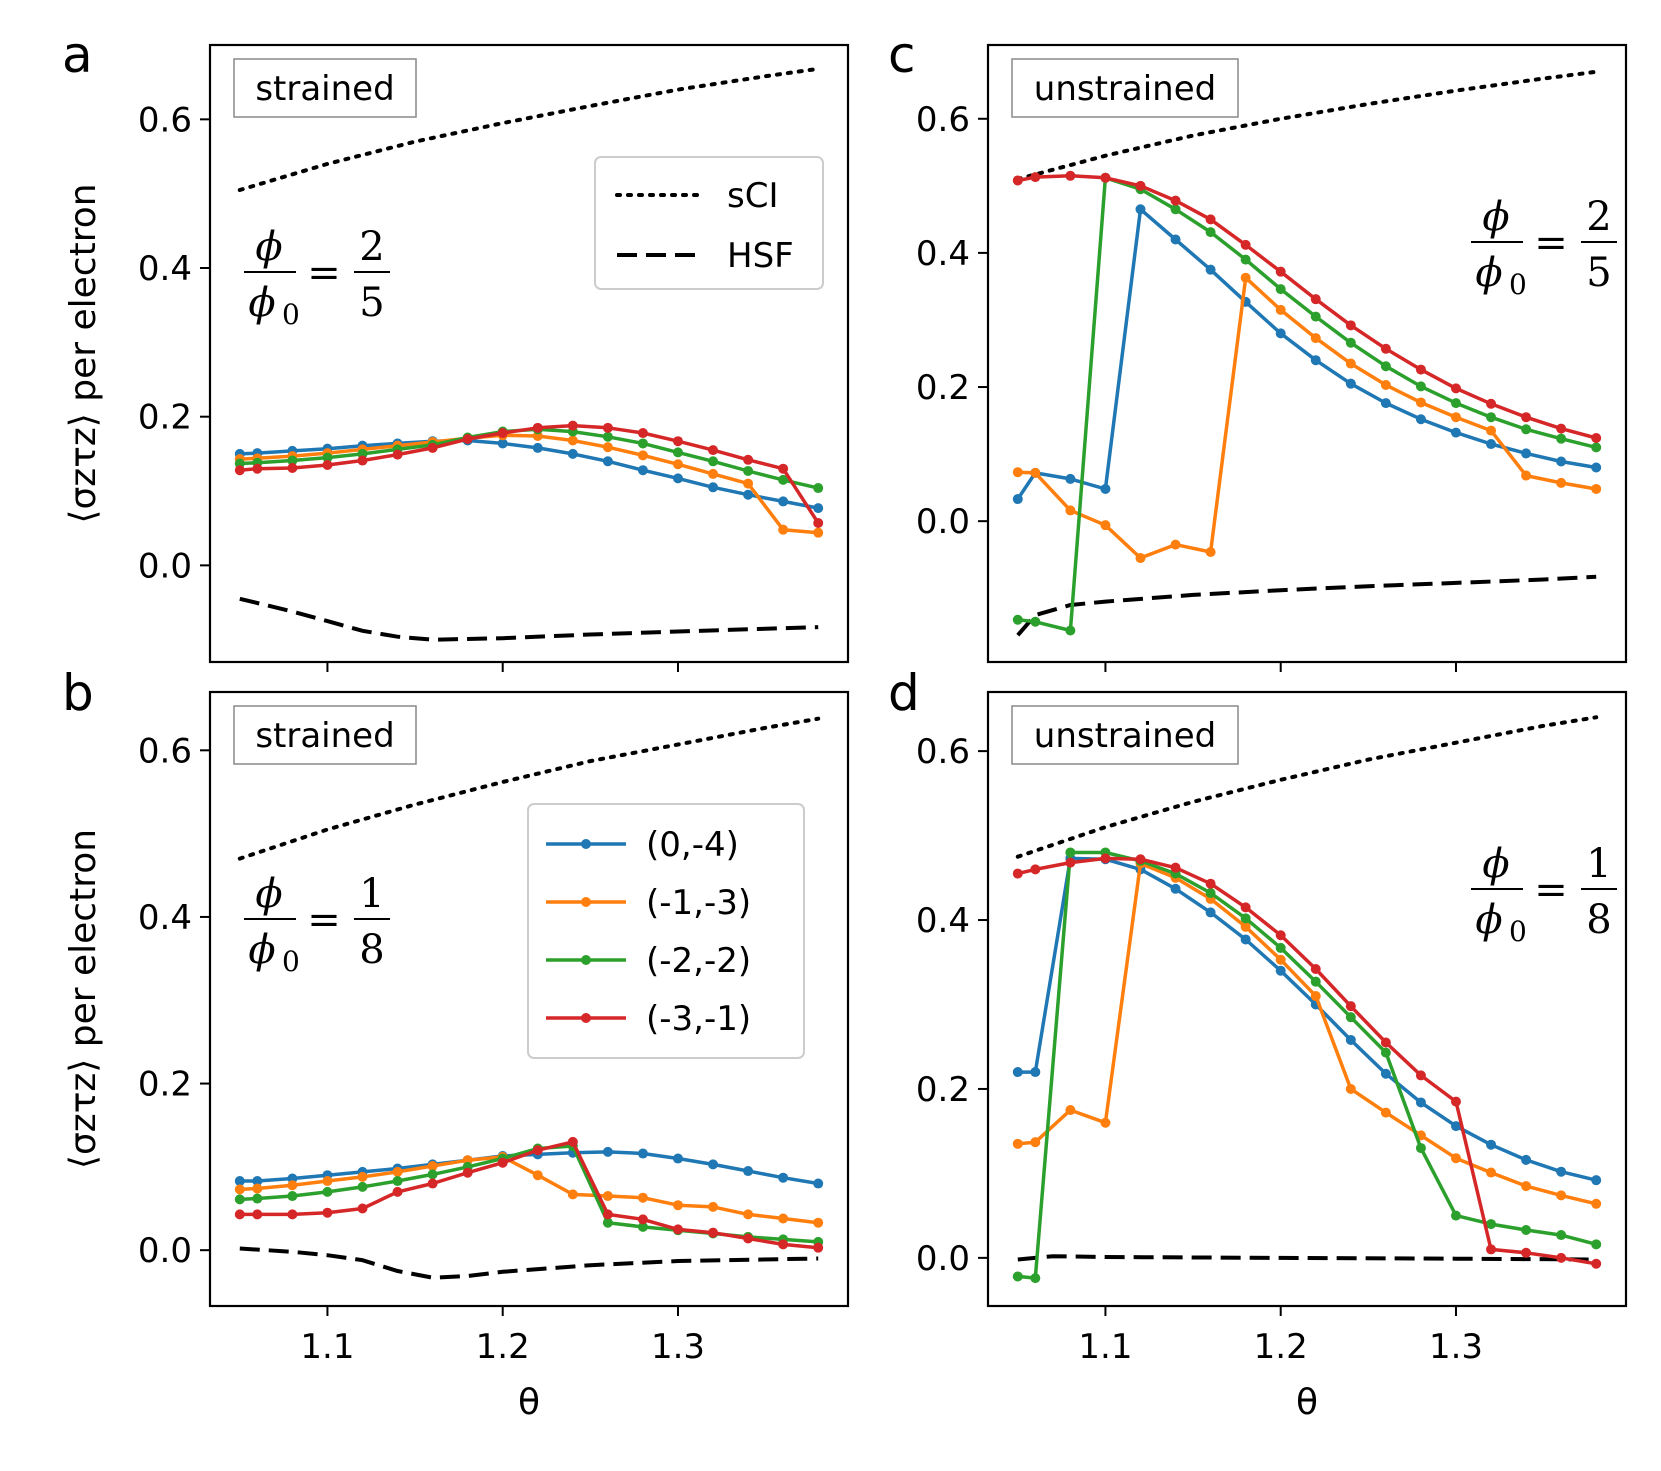 Image resolution: width=1661 pixels, height=1471 pixels. I want to click on legend: (0,-4) (-1,-3) (-2,-2) (-3,-1), so click(666, 931).